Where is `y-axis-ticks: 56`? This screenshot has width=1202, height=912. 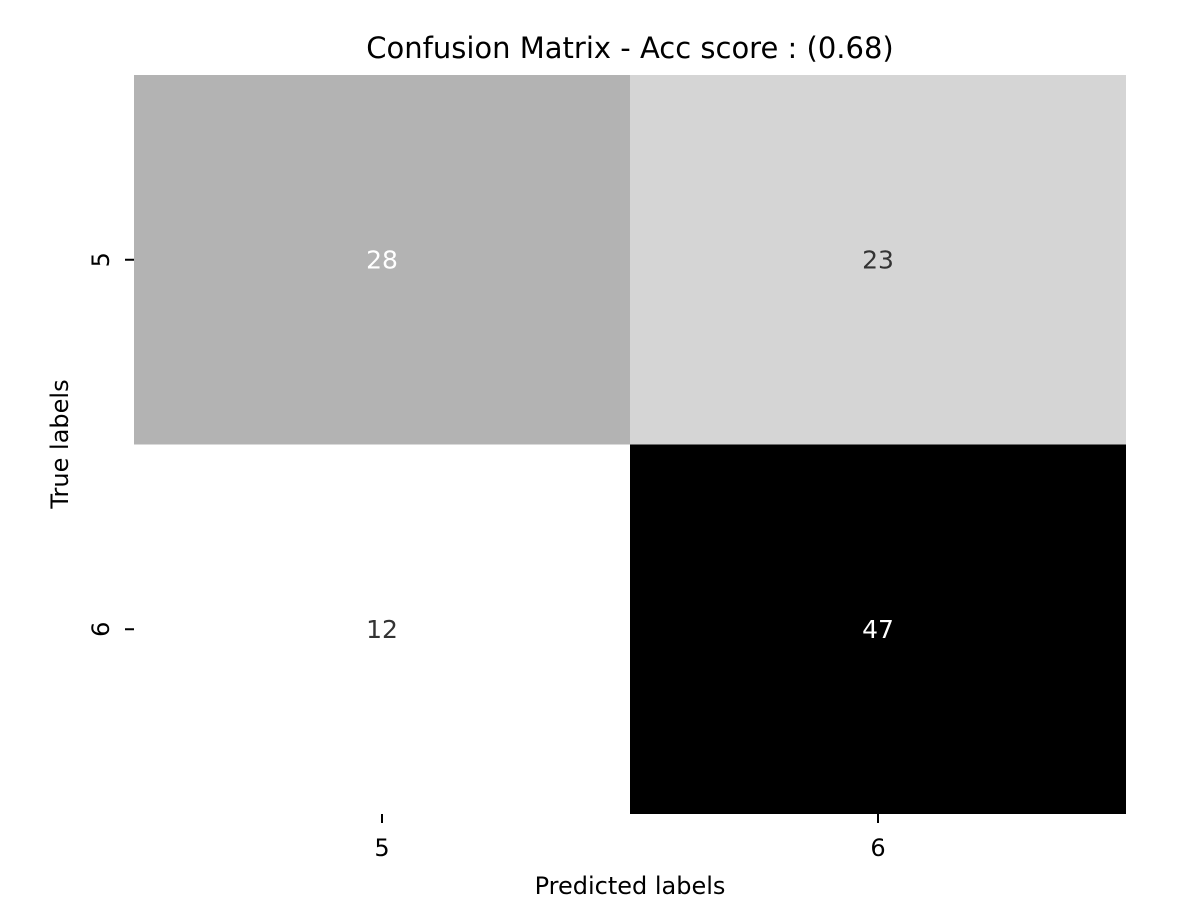 y-axis-ticks: 56 is located at coordinates (110, 444).